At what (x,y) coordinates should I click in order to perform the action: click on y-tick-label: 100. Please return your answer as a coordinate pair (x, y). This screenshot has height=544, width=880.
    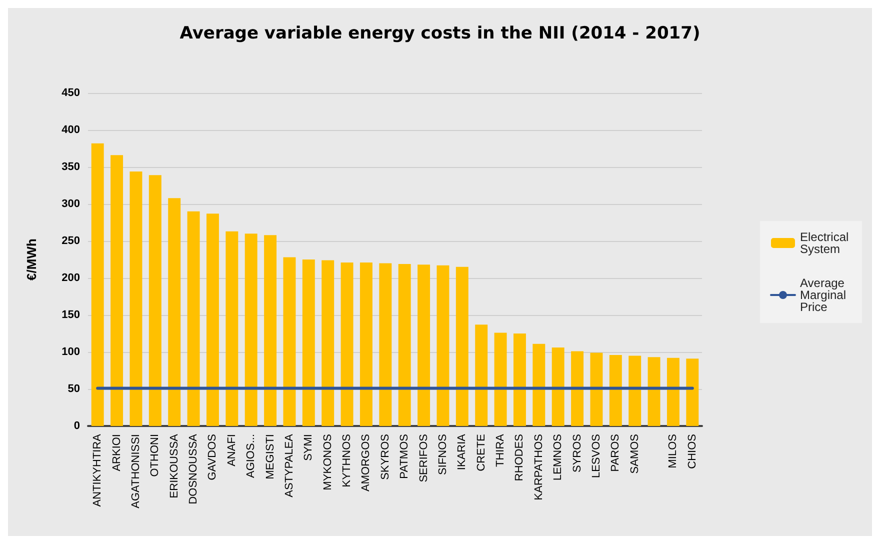
    Looking at the image, I should click on (71, 352).